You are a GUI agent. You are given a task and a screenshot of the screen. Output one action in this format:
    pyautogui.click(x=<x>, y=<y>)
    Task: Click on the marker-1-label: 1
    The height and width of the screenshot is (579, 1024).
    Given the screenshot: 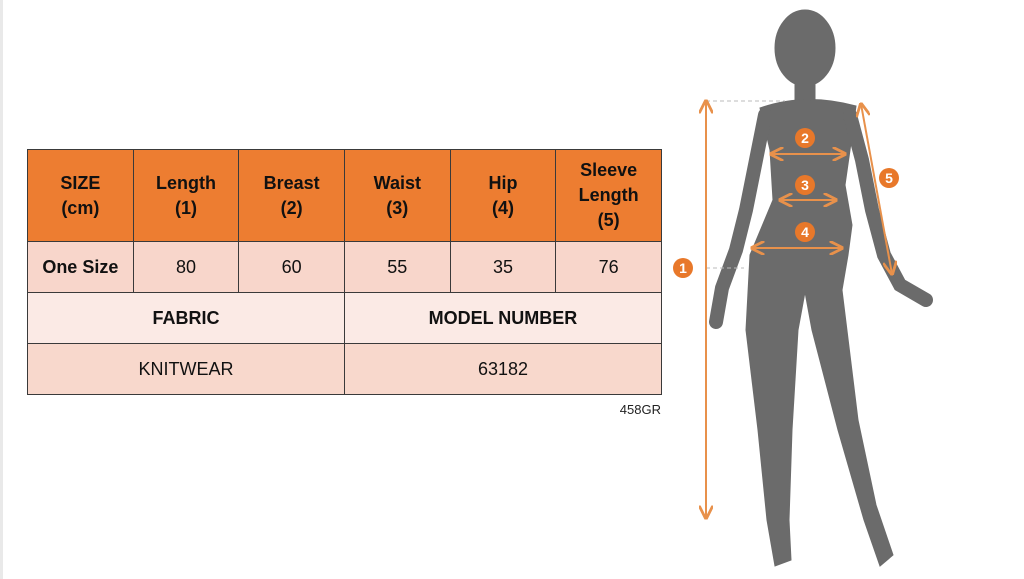 What is the action you would take?
    pyautogui.click(x=683, y=268)
    